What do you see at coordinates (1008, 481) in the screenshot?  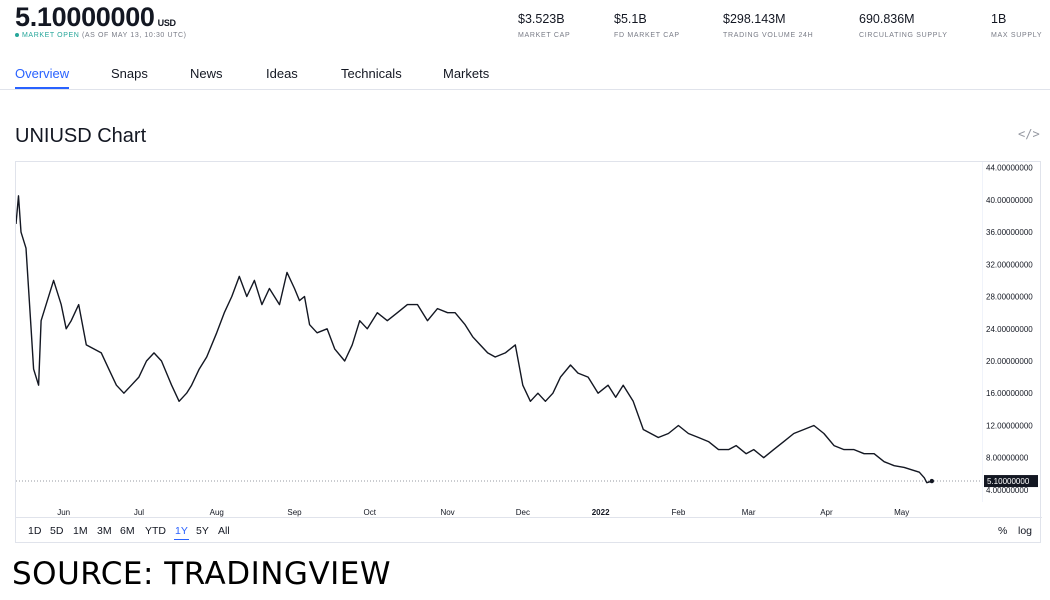 I see `last-price-label: 5.10000000` at bounding box center [1008, 481].